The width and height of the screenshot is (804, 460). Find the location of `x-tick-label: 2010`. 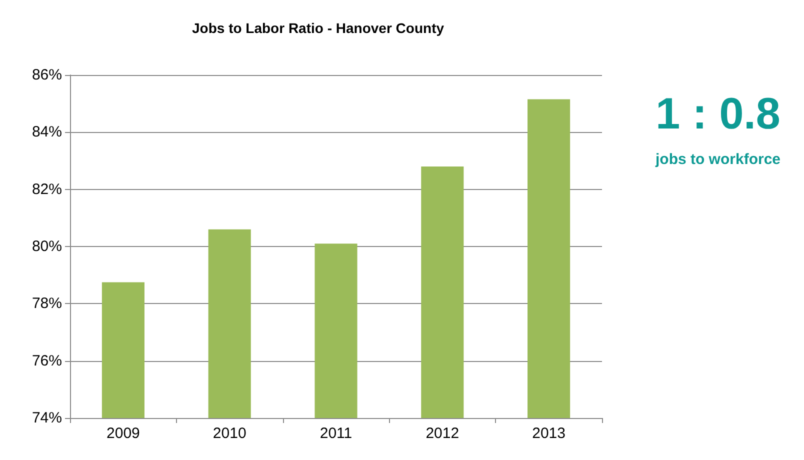

x-tick-label: 2010 is located at coordinates (229, 433).